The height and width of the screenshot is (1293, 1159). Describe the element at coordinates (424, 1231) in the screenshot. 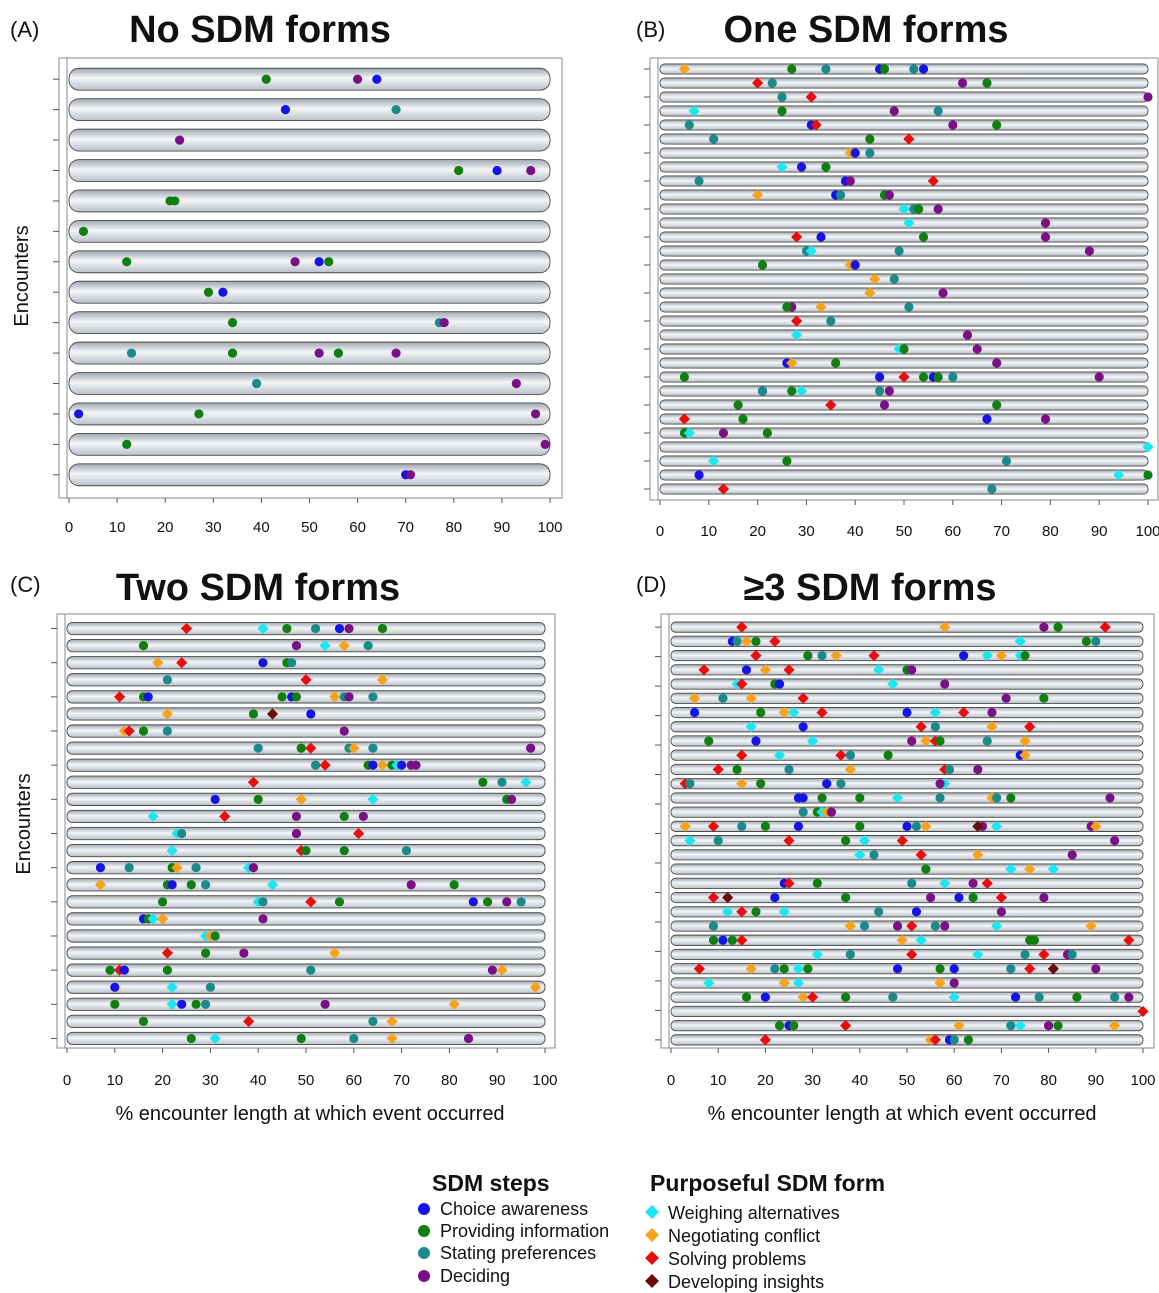

I see `circle-icon` at that location.